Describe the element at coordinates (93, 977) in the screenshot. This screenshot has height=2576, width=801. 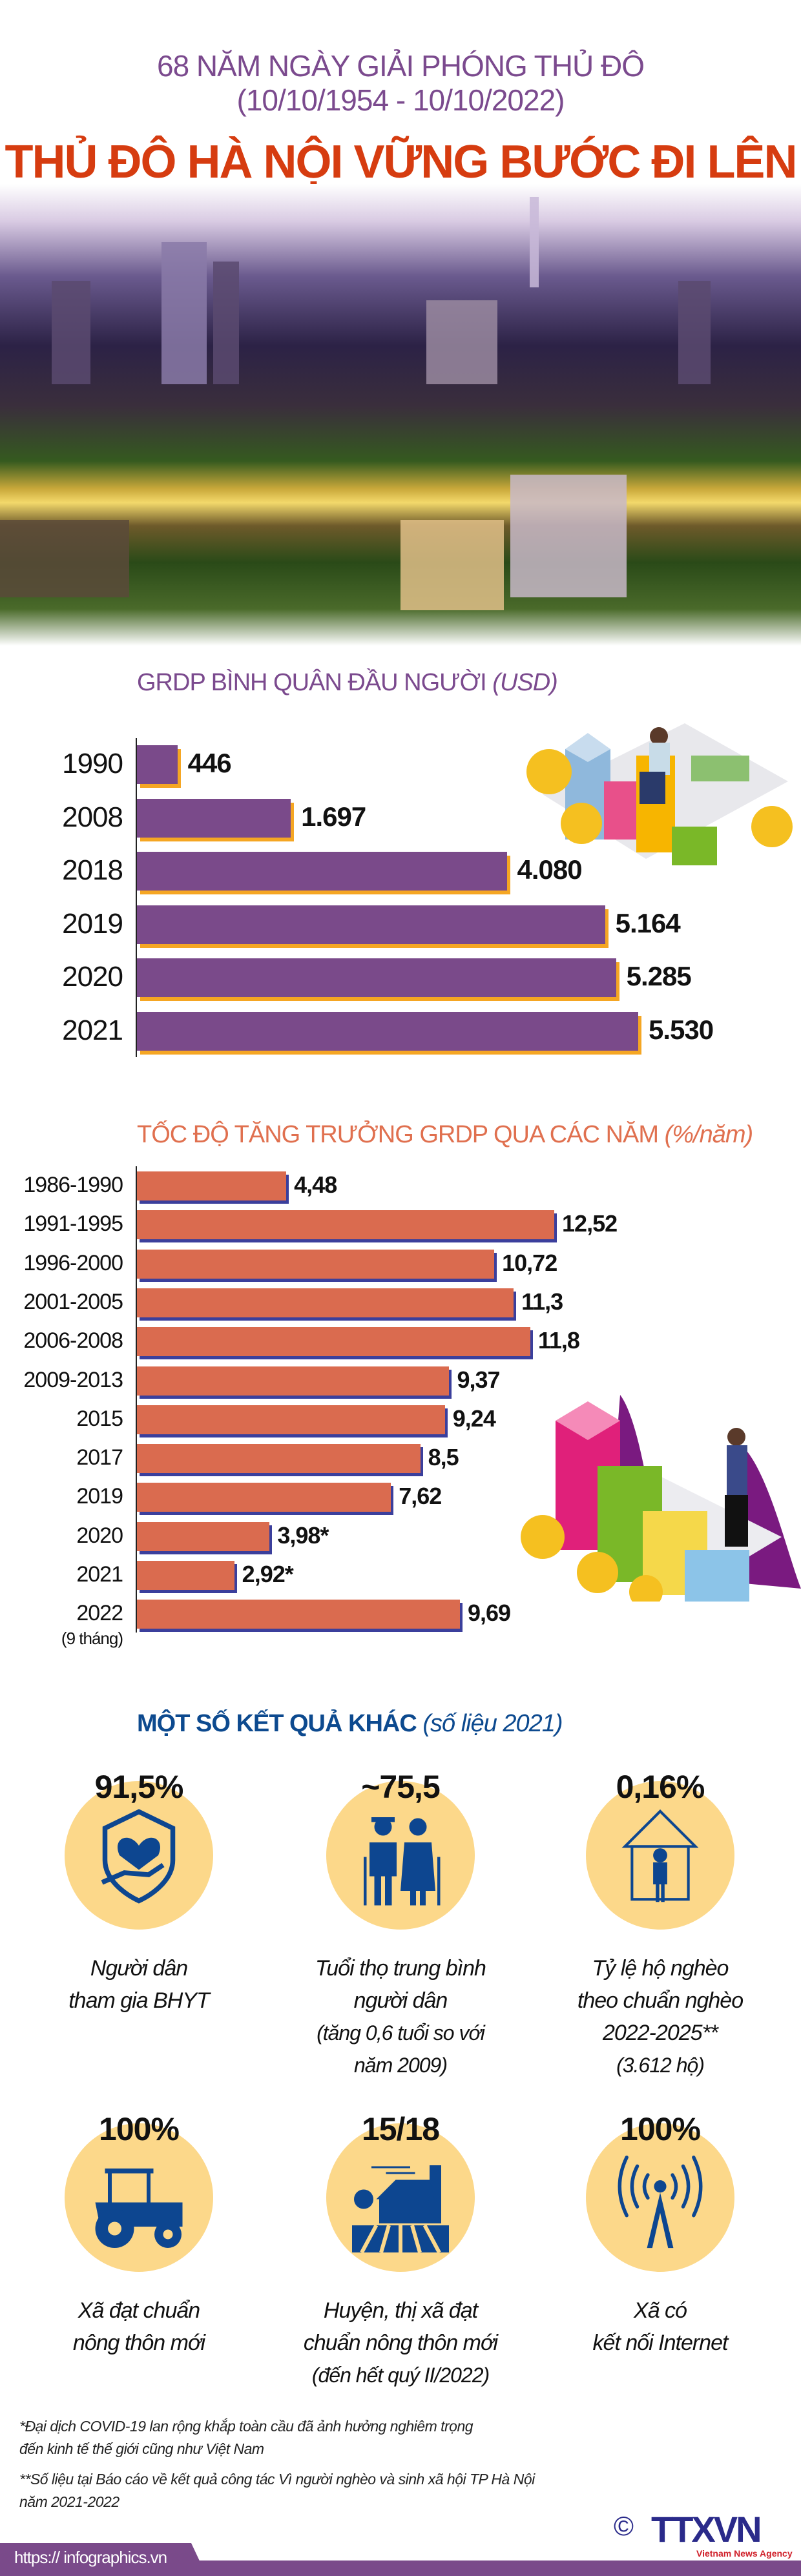
I see `grdp-year-label: 2020` at that location.